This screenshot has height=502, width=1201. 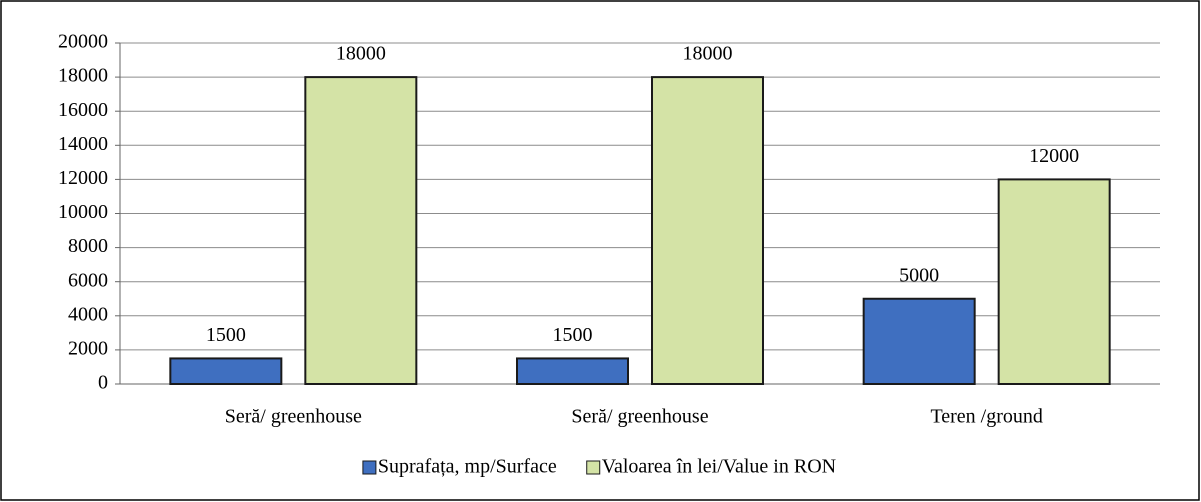 I want to click on y-tick-label: 2000, so click(x=88, y=348).